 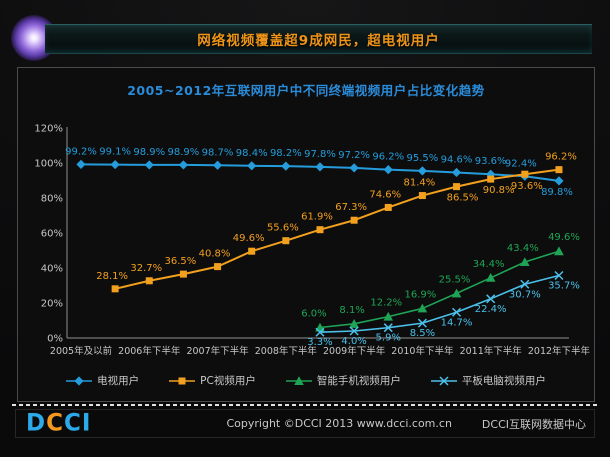 What do you see at coordinates (36, 423) in the screenshot?
I see `dcci-logo-letter: D` at bounding box center [36, 423].